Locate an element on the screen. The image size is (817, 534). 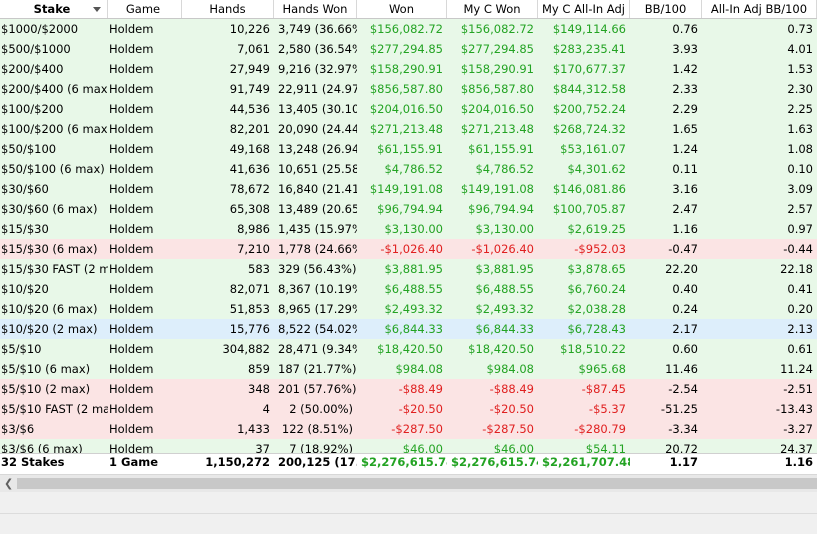
row-bb100: 3.93 is located at coordinates (685, 49).